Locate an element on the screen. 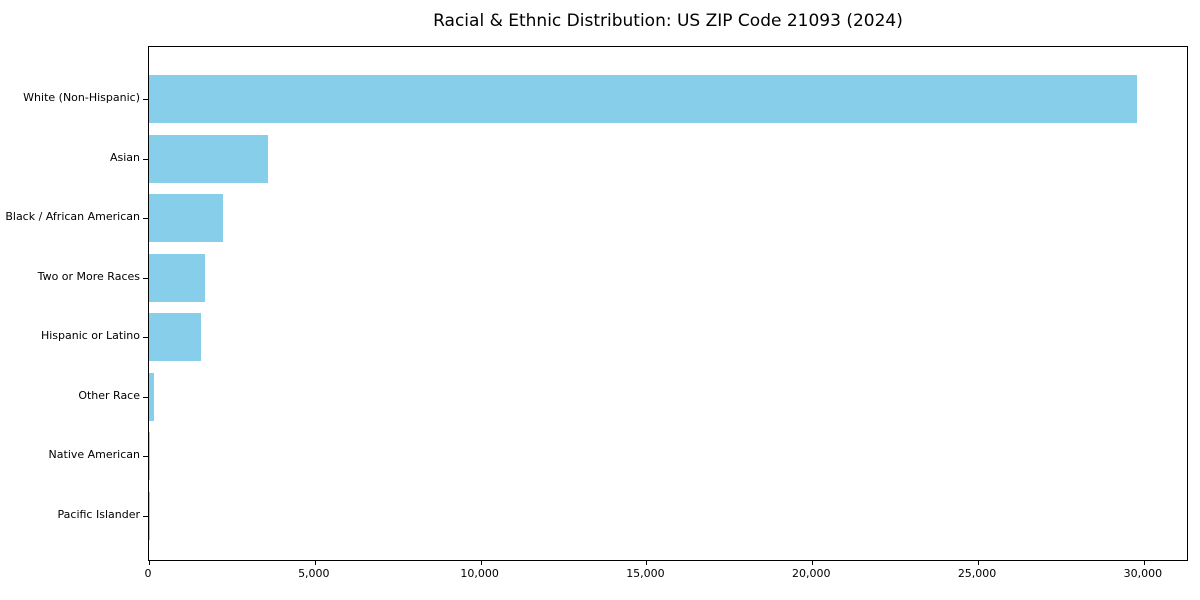 This screenshot has height=600, width=1200. y-axis-label-2: Black / African American is located at coordinates (72, 217).